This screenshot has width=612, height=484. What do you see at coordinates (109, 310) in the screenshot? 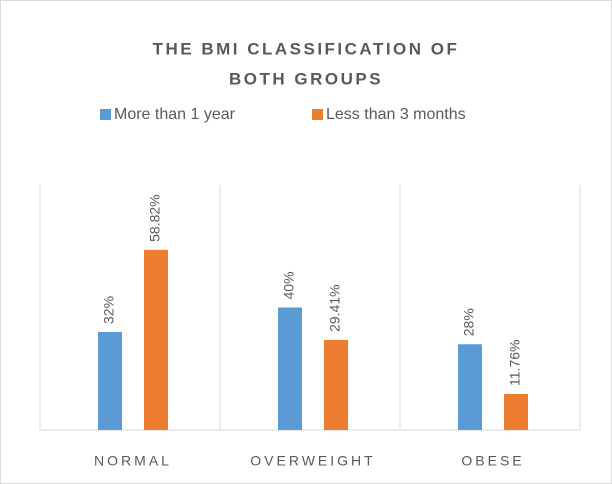
I see `data-label: 32%` at bounding box center [109, 310].